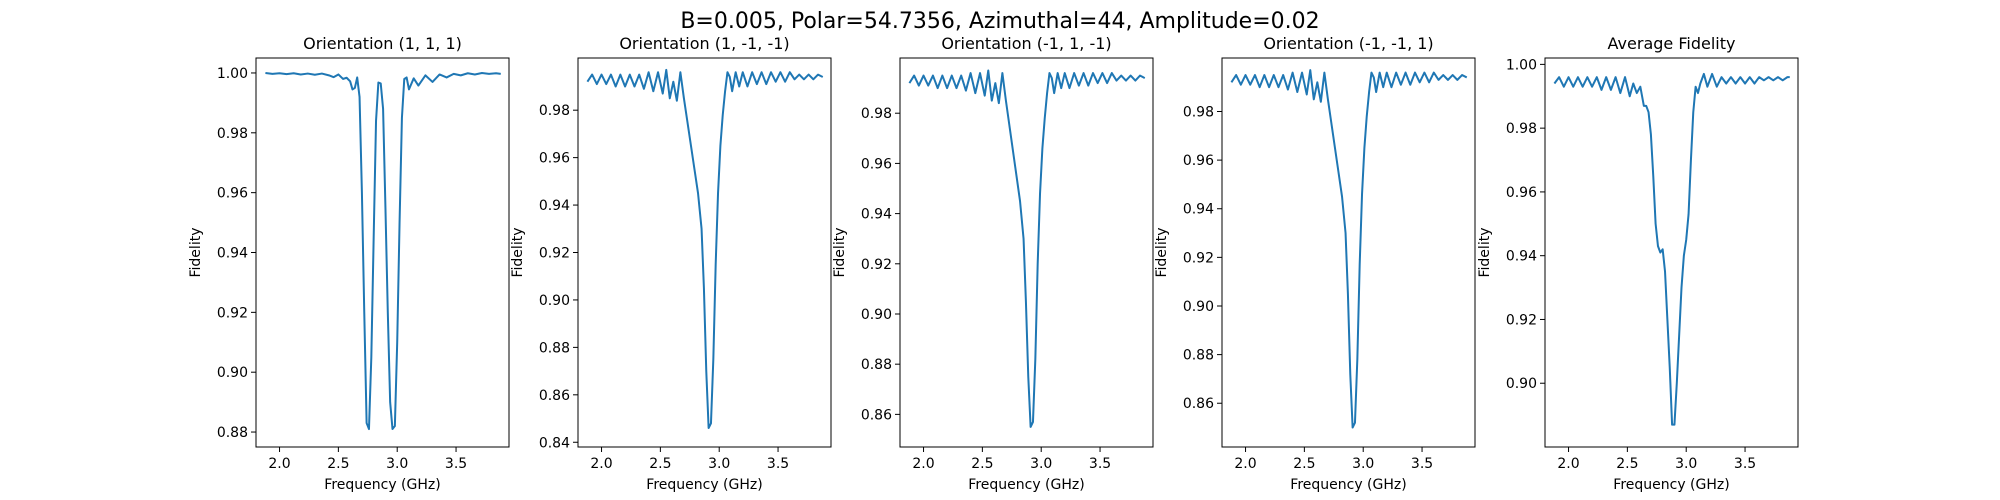  What do you see at coordinates (1026, 43) in the screenshot?
I see `panel-title: Orientation (-1, 1, -1)` at bounding box center [1026, 43].